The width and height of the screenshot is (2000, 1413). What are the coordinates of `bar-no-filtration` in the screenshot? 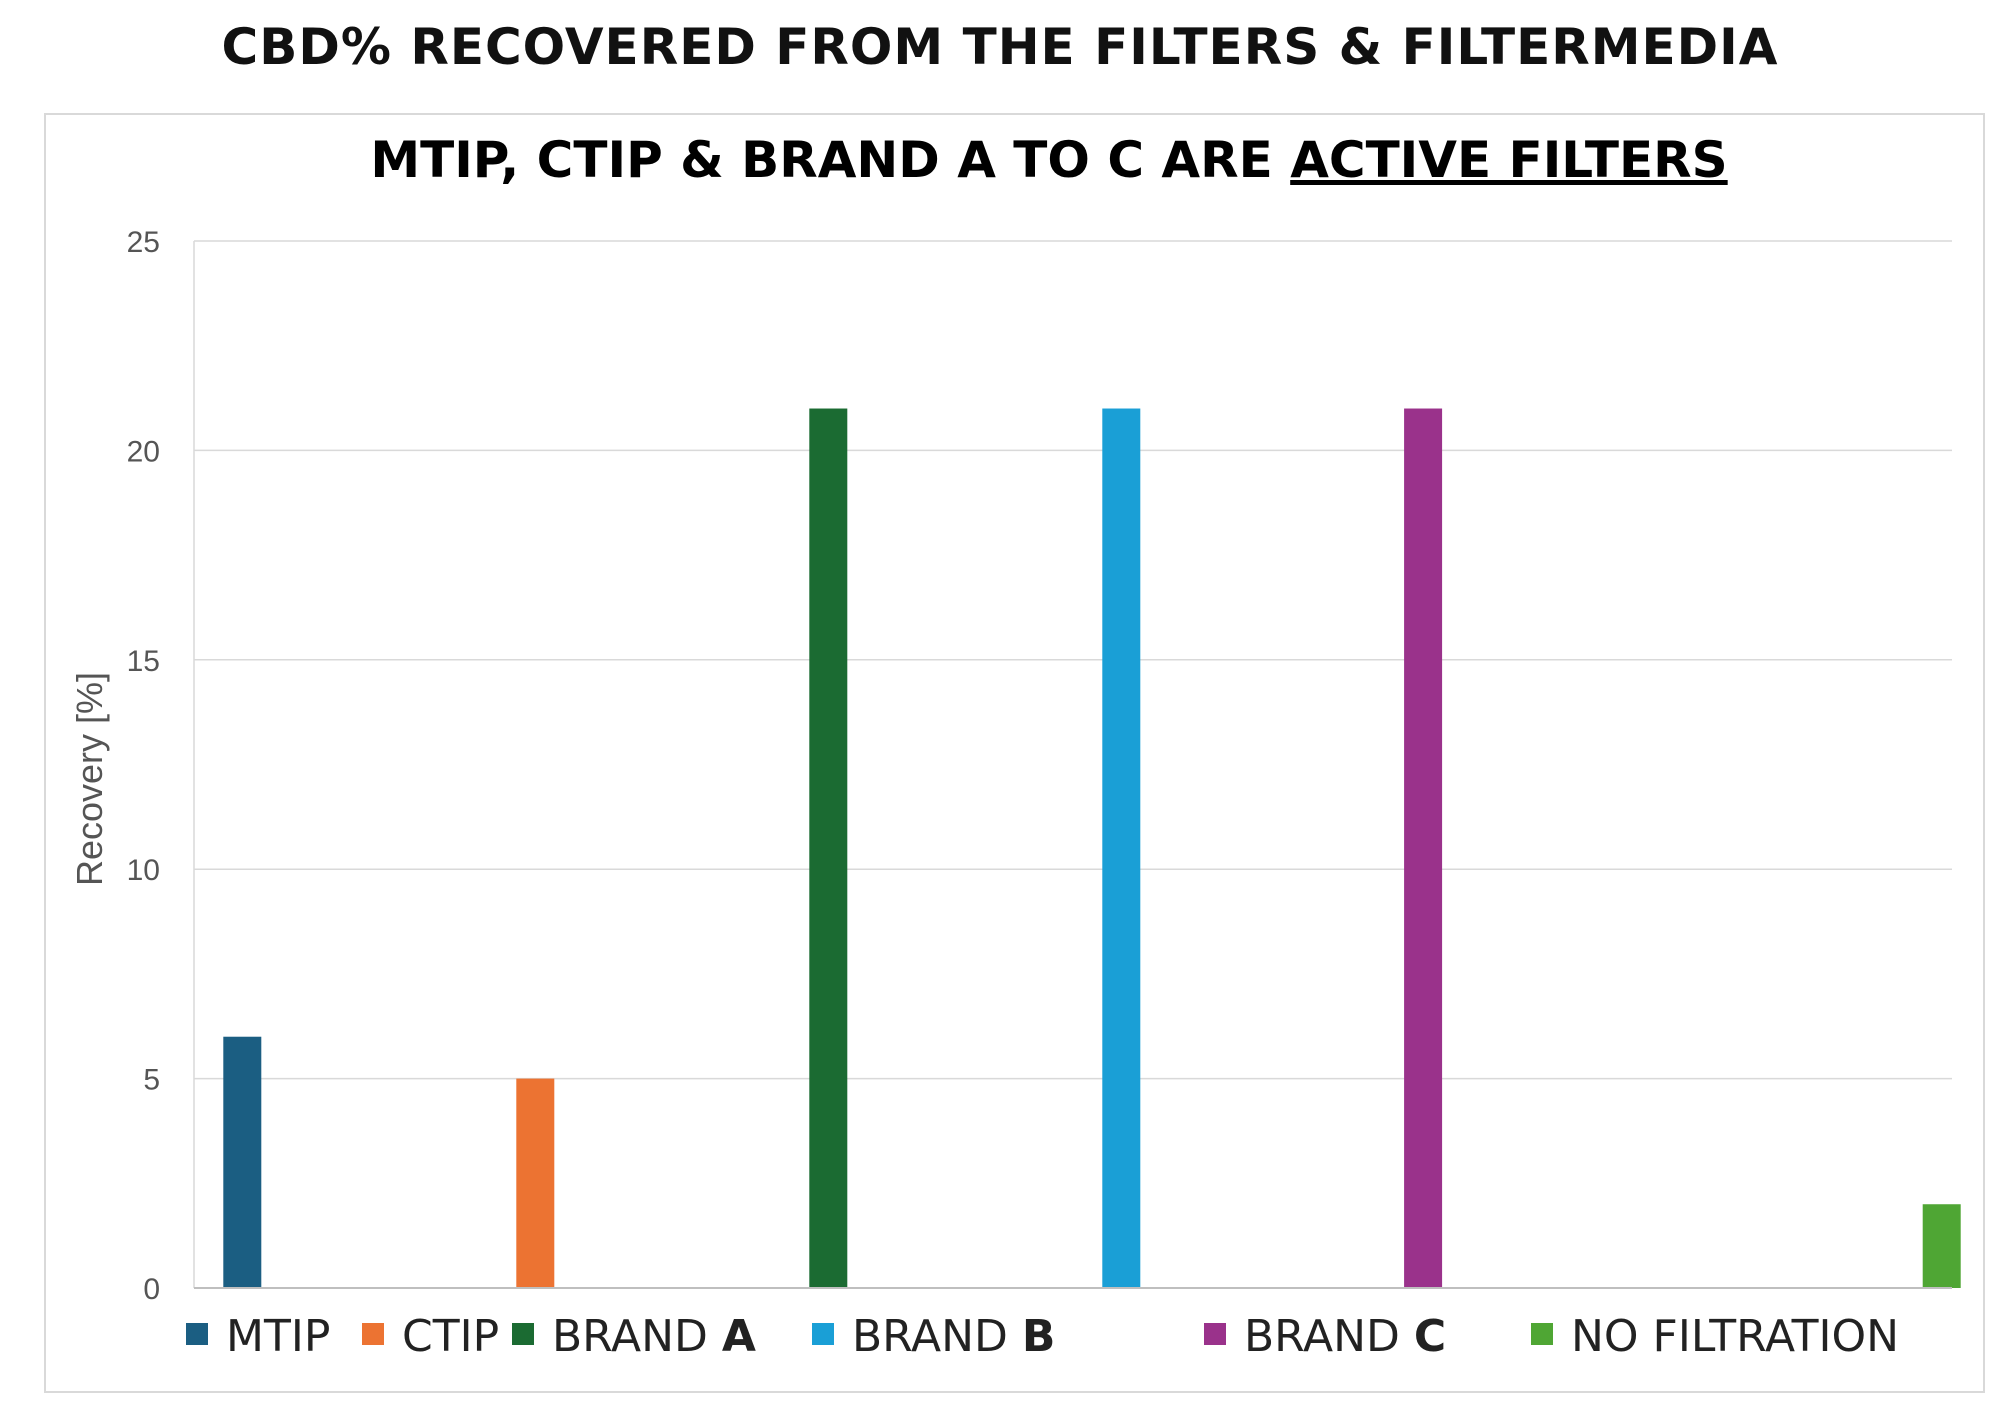 It's located at (1941, 1246).